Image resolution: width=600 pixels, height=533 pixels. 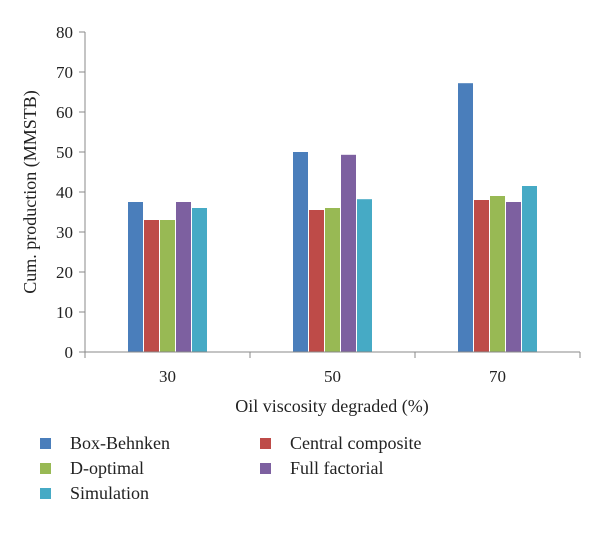 What do you see at coordinates (64, 152) in the screenshot?
I see `y-tick-label: 50` at bounding box center [64, 152].